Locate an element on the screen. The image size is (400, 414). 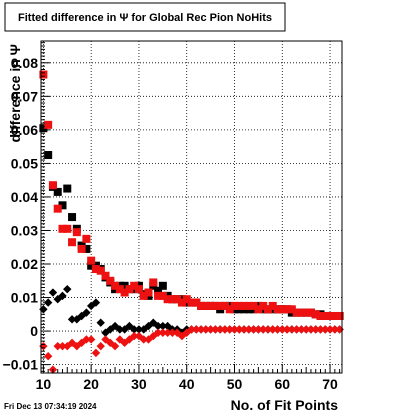
title-box is located at coordinates (145, 17).